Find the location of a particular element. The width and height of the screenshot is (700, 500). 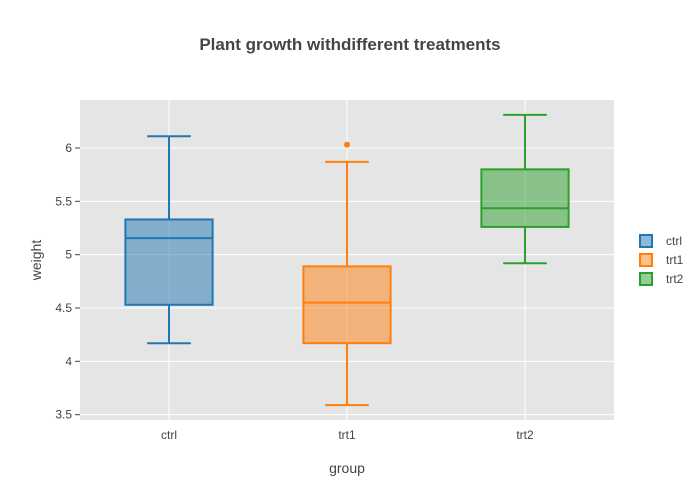

legend: ctrl trt1 trt2 is located at coordinates (661, 260).